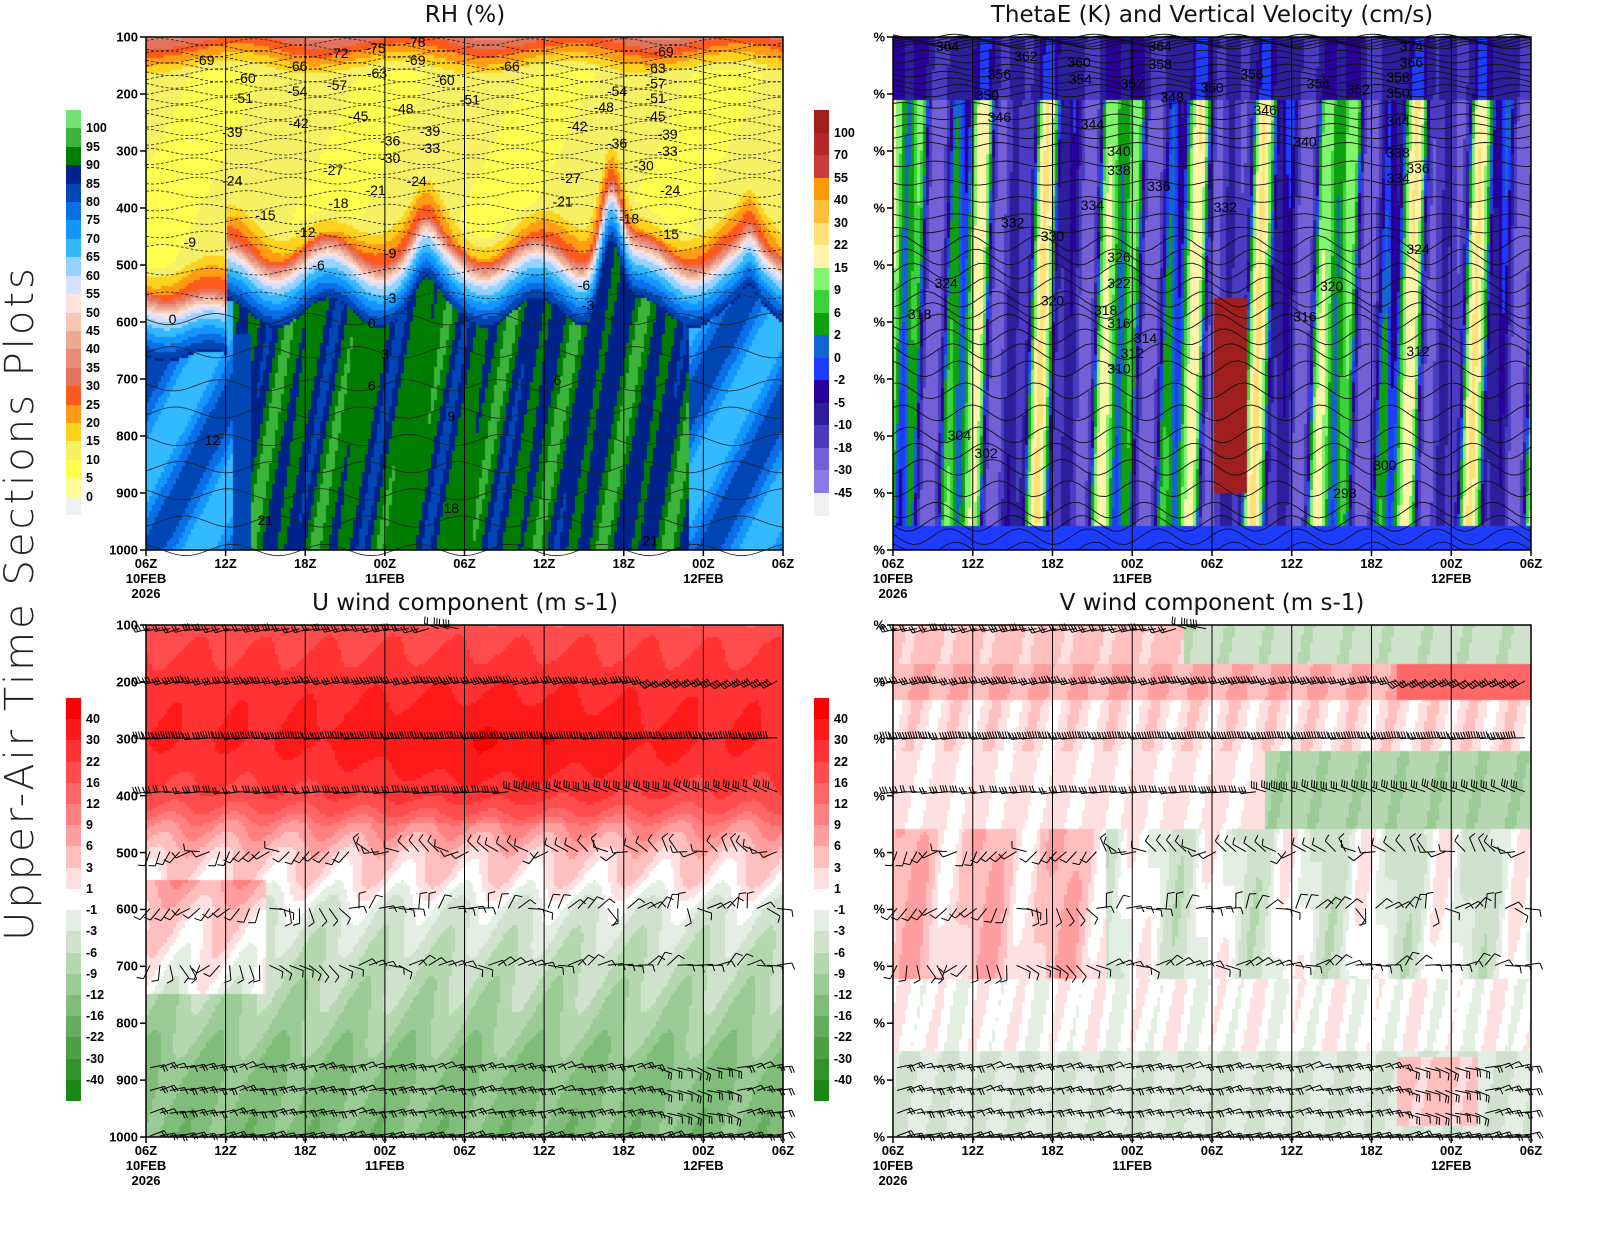 This screenshot has height=1236, width=1600. I want to click on colorbar-label: 6, so click(837, 312).